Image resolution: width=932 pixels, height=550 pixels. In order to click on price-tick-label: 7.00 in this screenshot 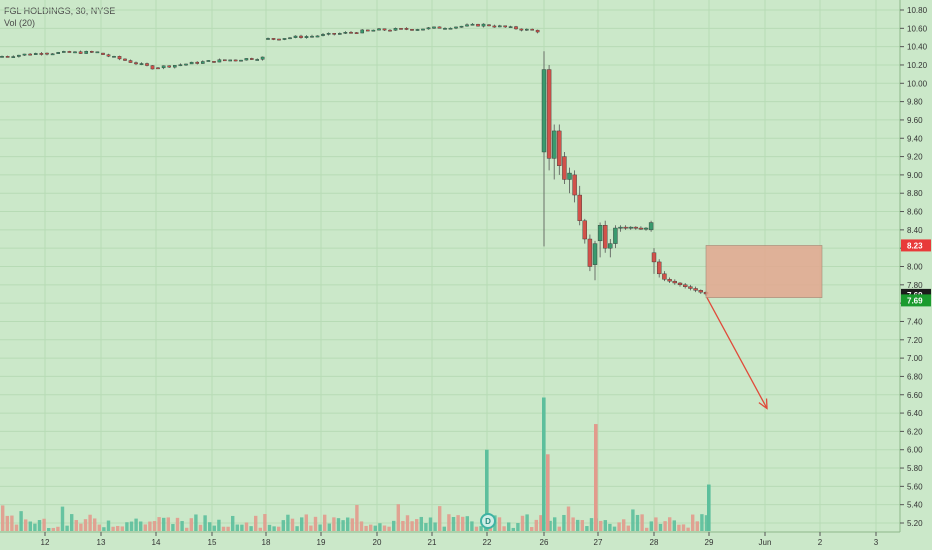, I will do `click(915, 358)`.